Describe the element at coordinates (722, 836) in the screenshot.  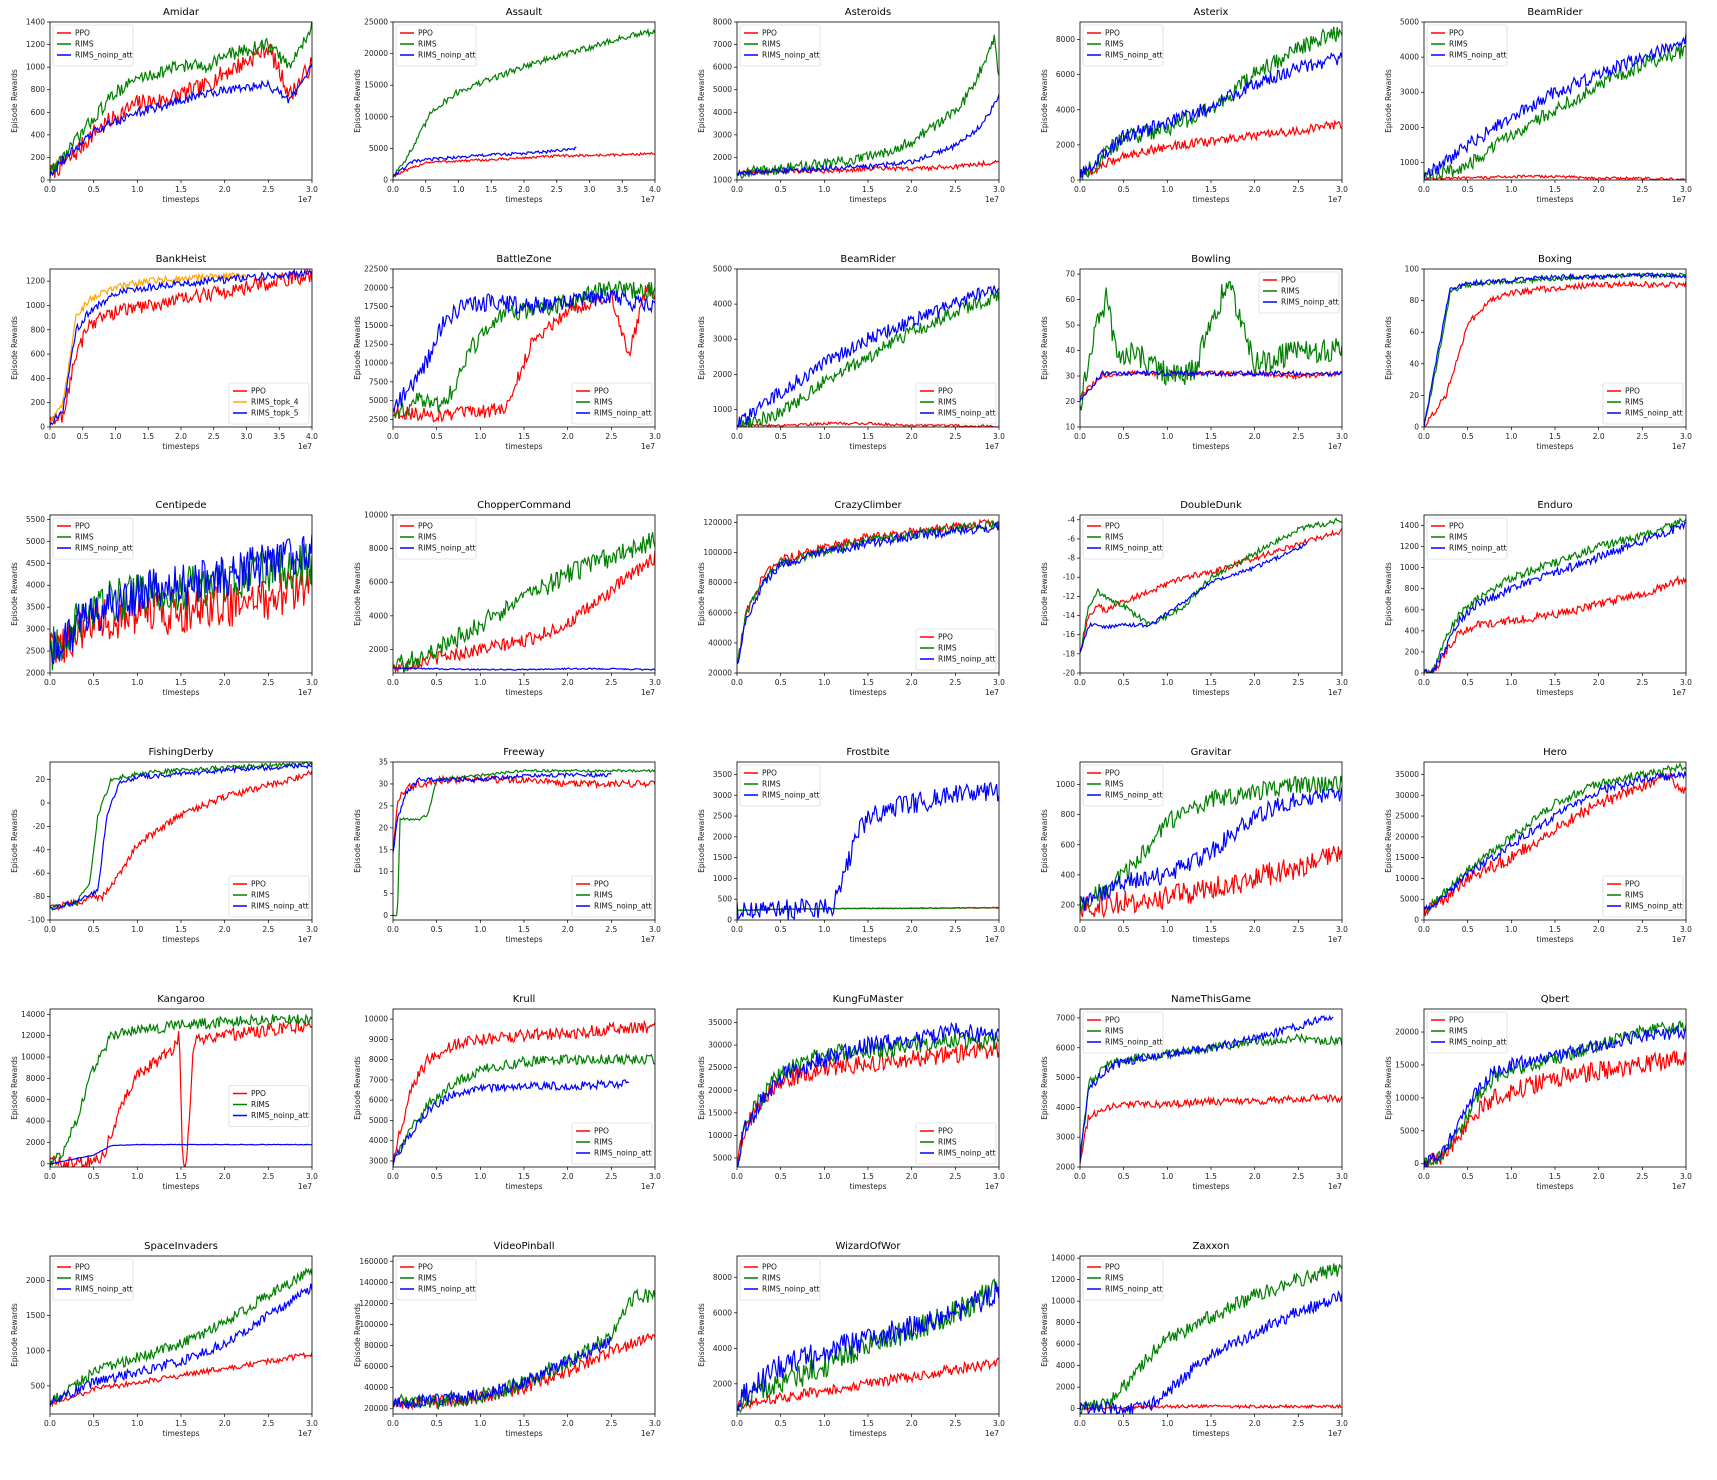
I see `y-tick-label: 2000` at that location.